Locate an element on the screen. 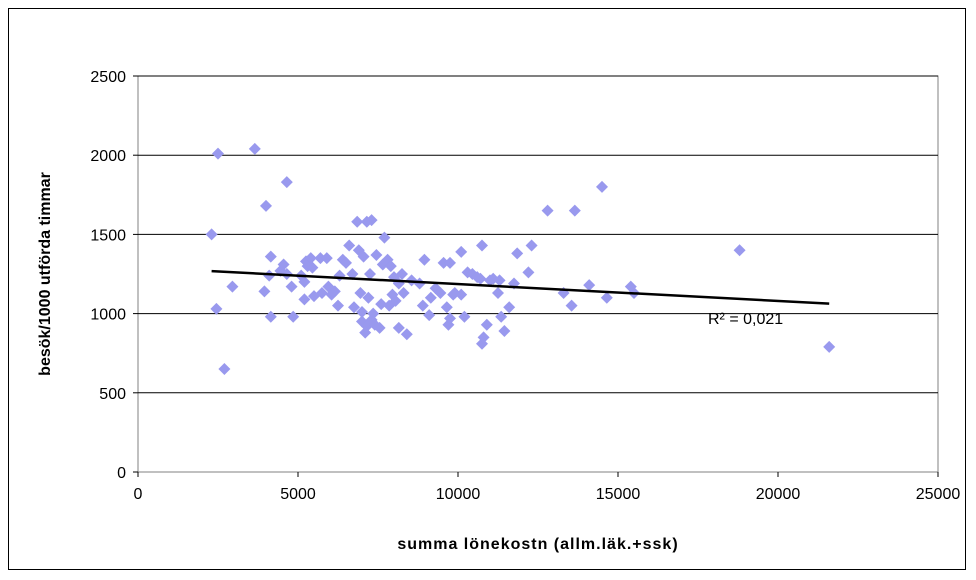  y-tick-label: 1500 is located at coordinates (108, 235).